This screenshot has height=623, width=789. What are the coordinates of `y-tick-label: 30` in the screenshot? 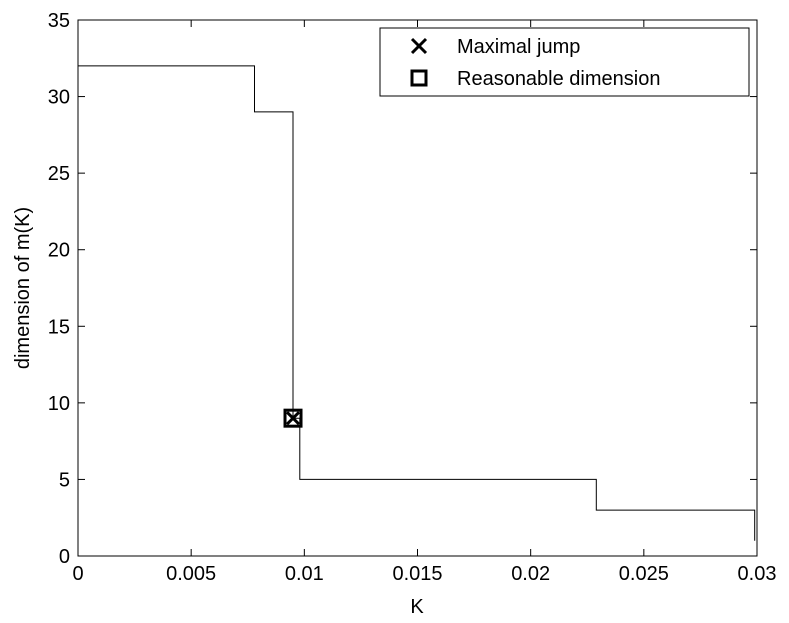 It's located at (59, 98).